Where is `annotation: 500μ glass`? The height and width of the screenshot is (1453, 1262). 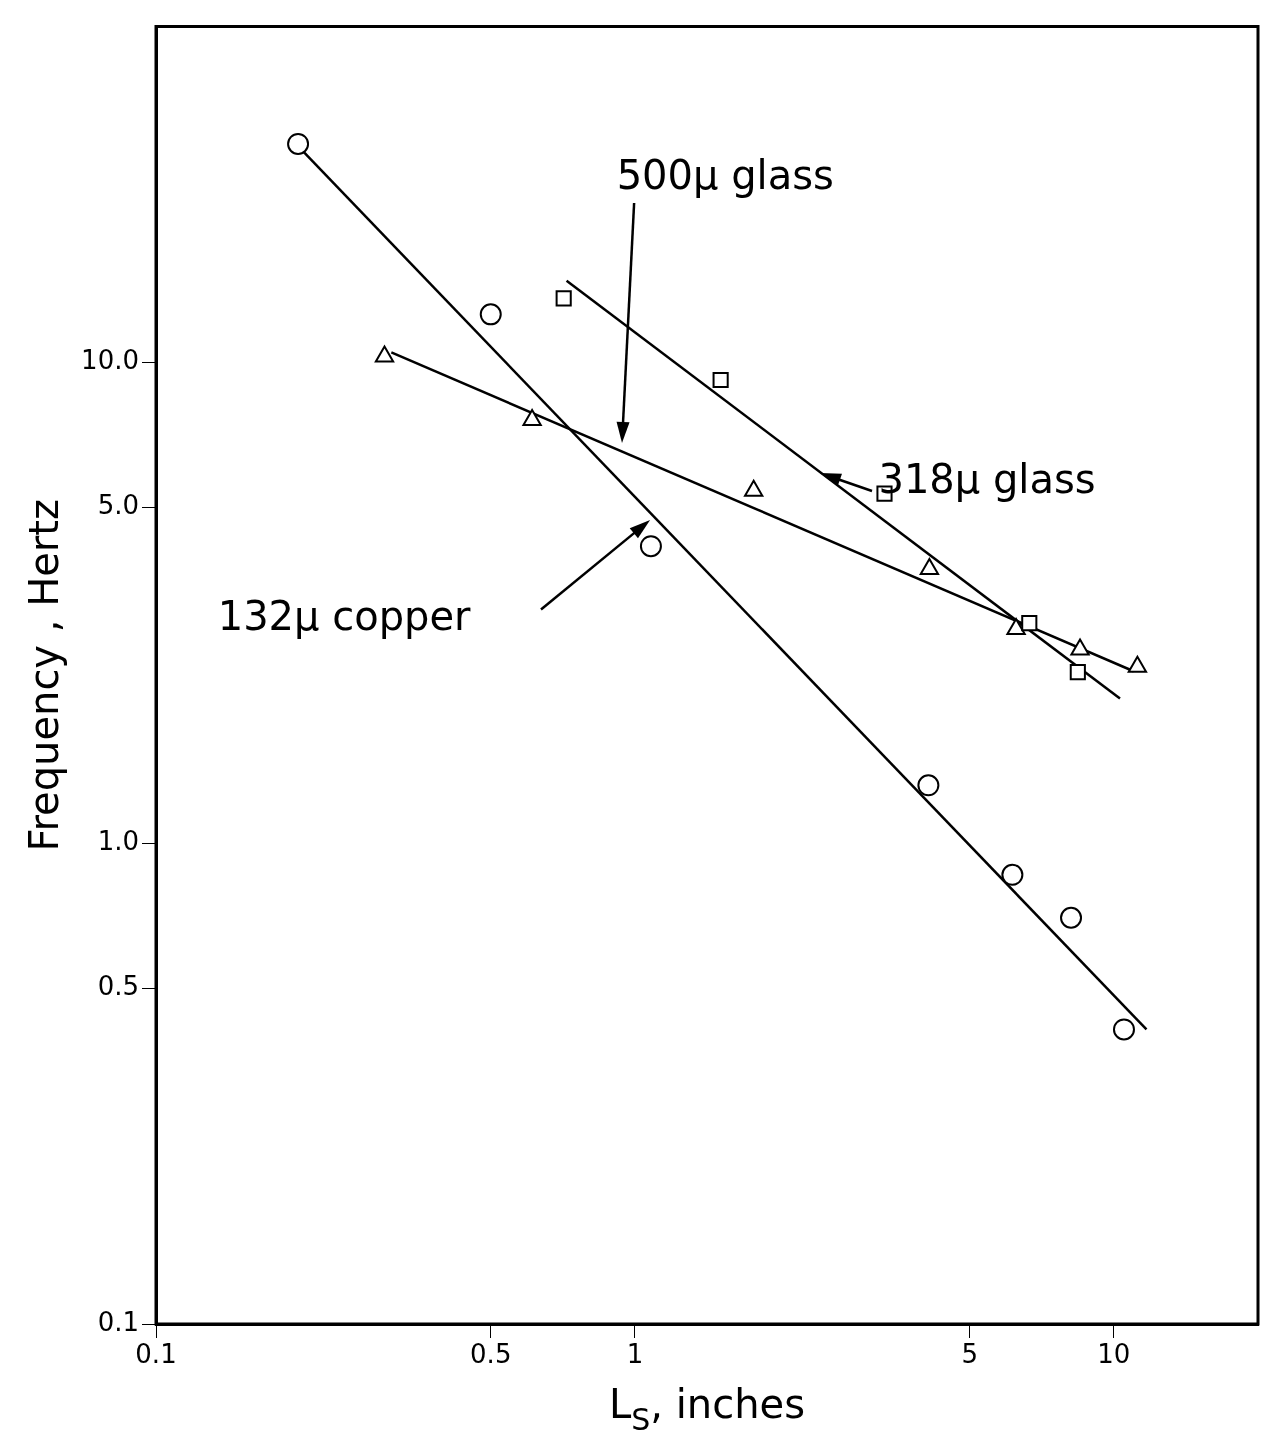
annotation: 500μ glass is located at coordinates (725, 174).